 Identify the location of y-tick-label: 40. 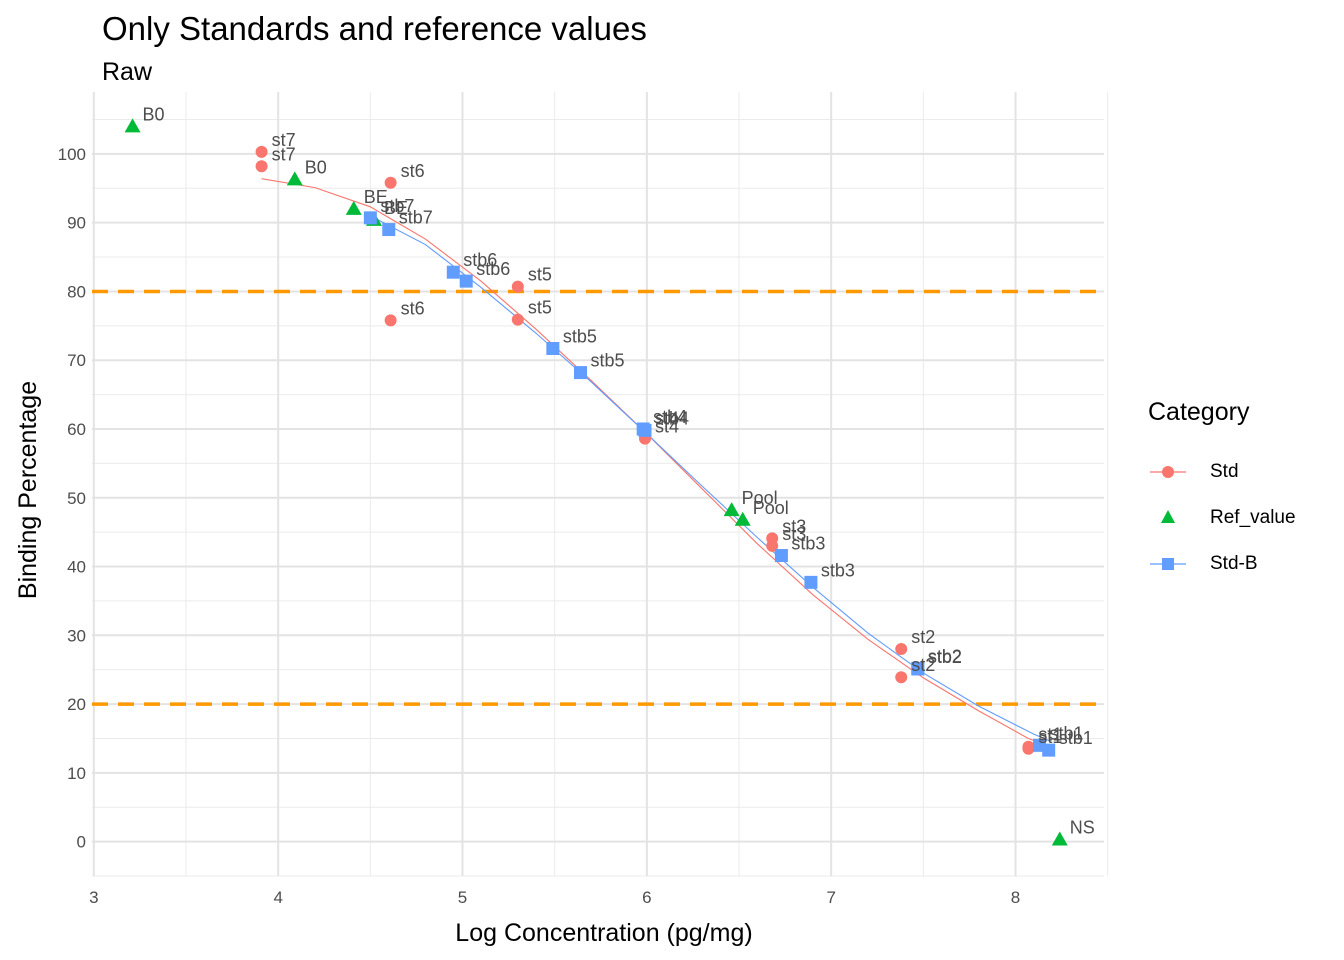
(76, 567).